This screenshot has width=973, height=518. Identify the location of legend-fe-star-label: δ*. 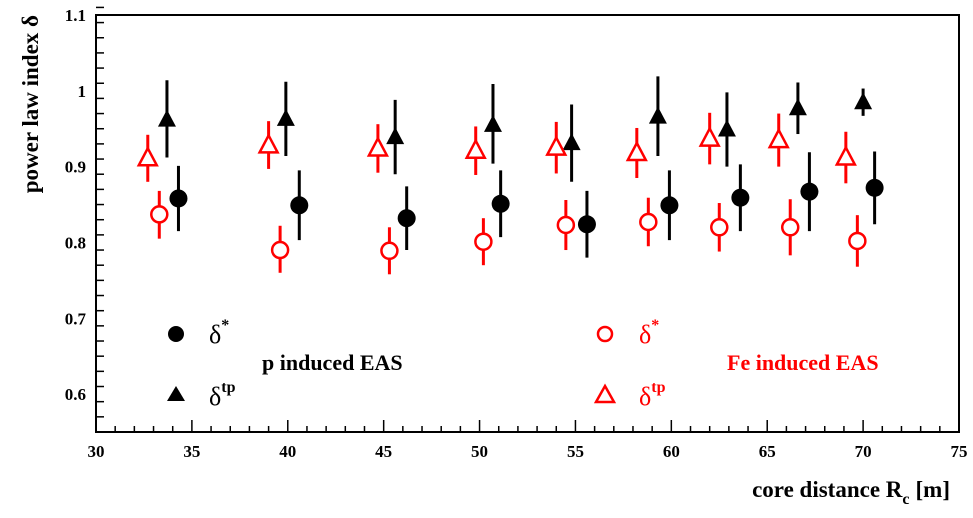
(649, 333).